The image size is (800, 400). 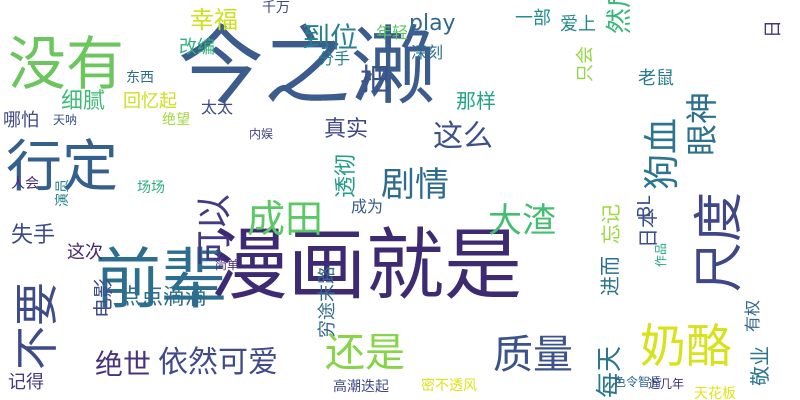 What do you see at coordinates (415, 185) in the screenshot?
I see `word-13: 剧情` at bounding box center [415, 185].